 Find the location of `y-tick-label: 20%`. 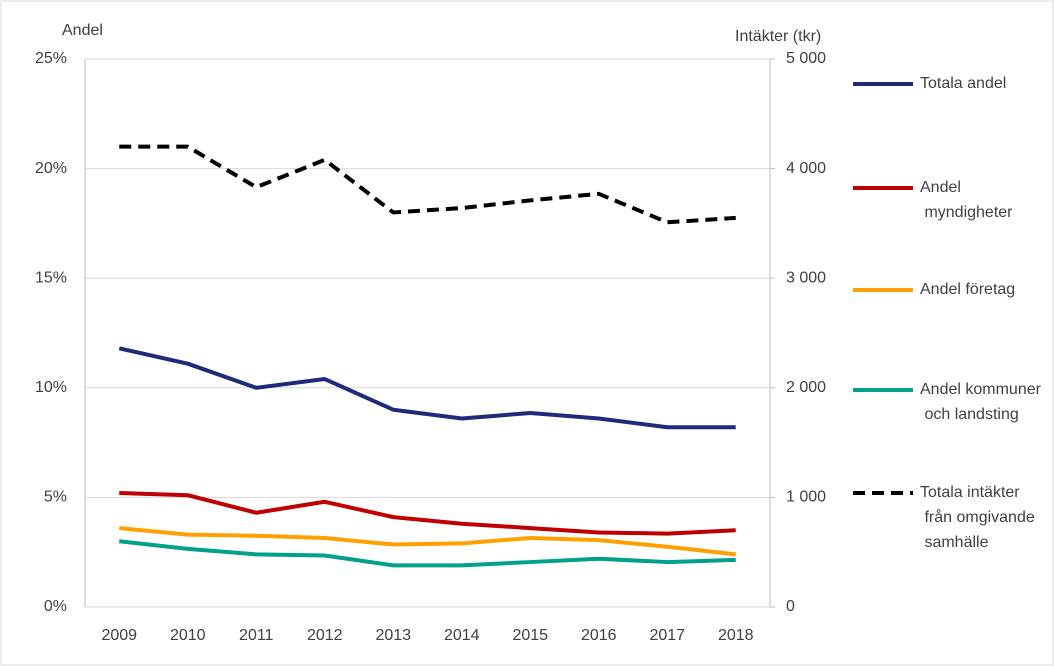

y-tick-label: 20% is located at coordinates (51, 168).